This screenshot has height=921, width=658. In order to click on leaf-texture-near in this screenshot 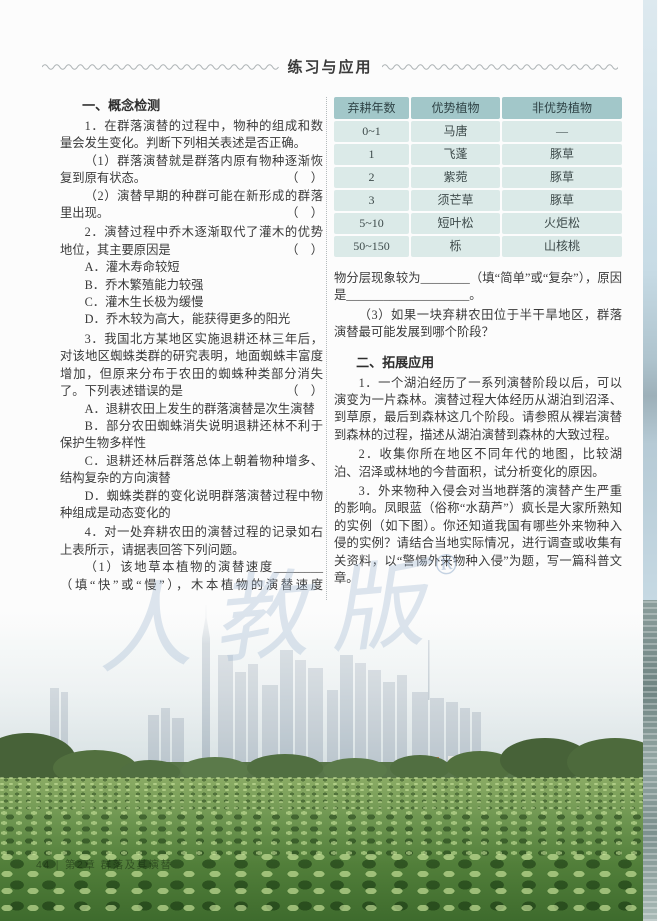, I will do `click(322, 886)`.